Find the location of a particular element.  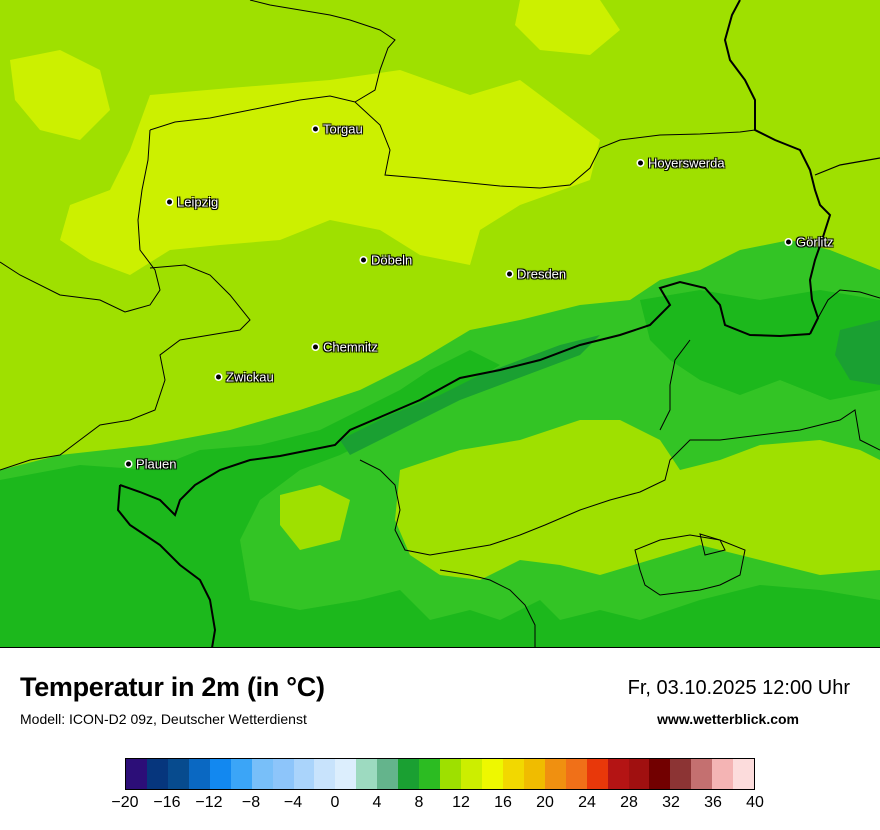

city-marker-dresden: Dresden is located at coordinates (537, 274).